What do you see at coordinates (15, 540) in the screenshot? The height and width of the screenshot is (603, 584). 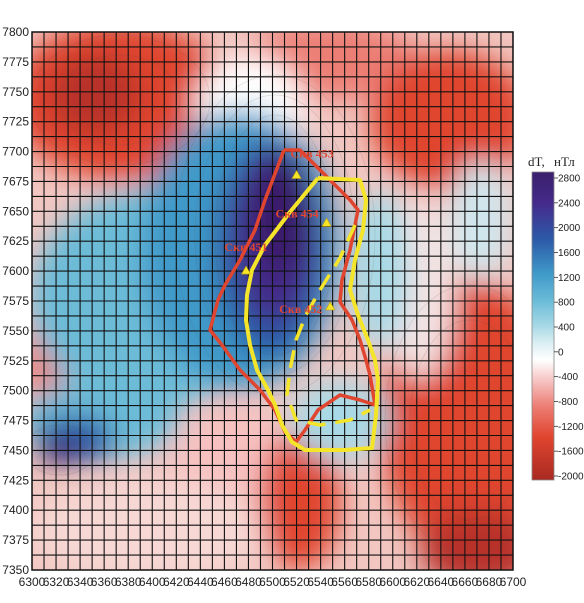 I see `y-tick-label: 7375` at bounding box center [15, 540].